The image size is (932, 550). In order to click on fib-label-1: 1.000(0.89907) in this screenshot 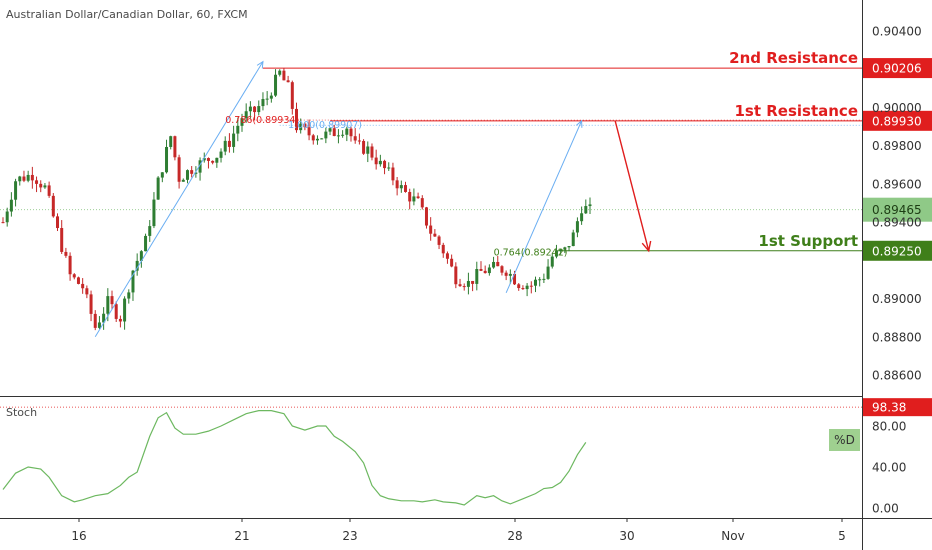, I will do `click(325, 125)`.